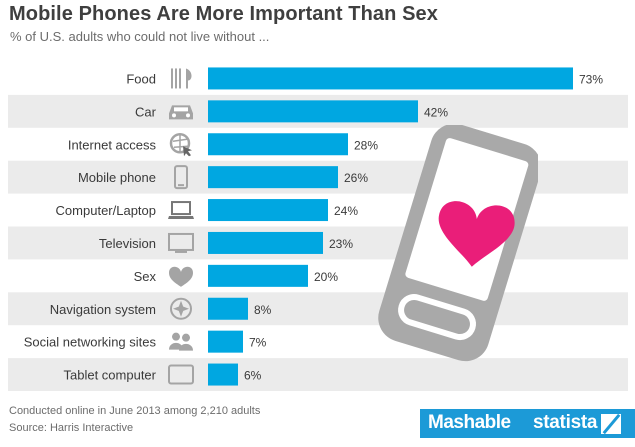 The width and height of the screenshot is (635, 447). What do you see at coordinates (591, 79) in the screenshot?
I see `value-label: 73%` at bounding box center [591, 79].